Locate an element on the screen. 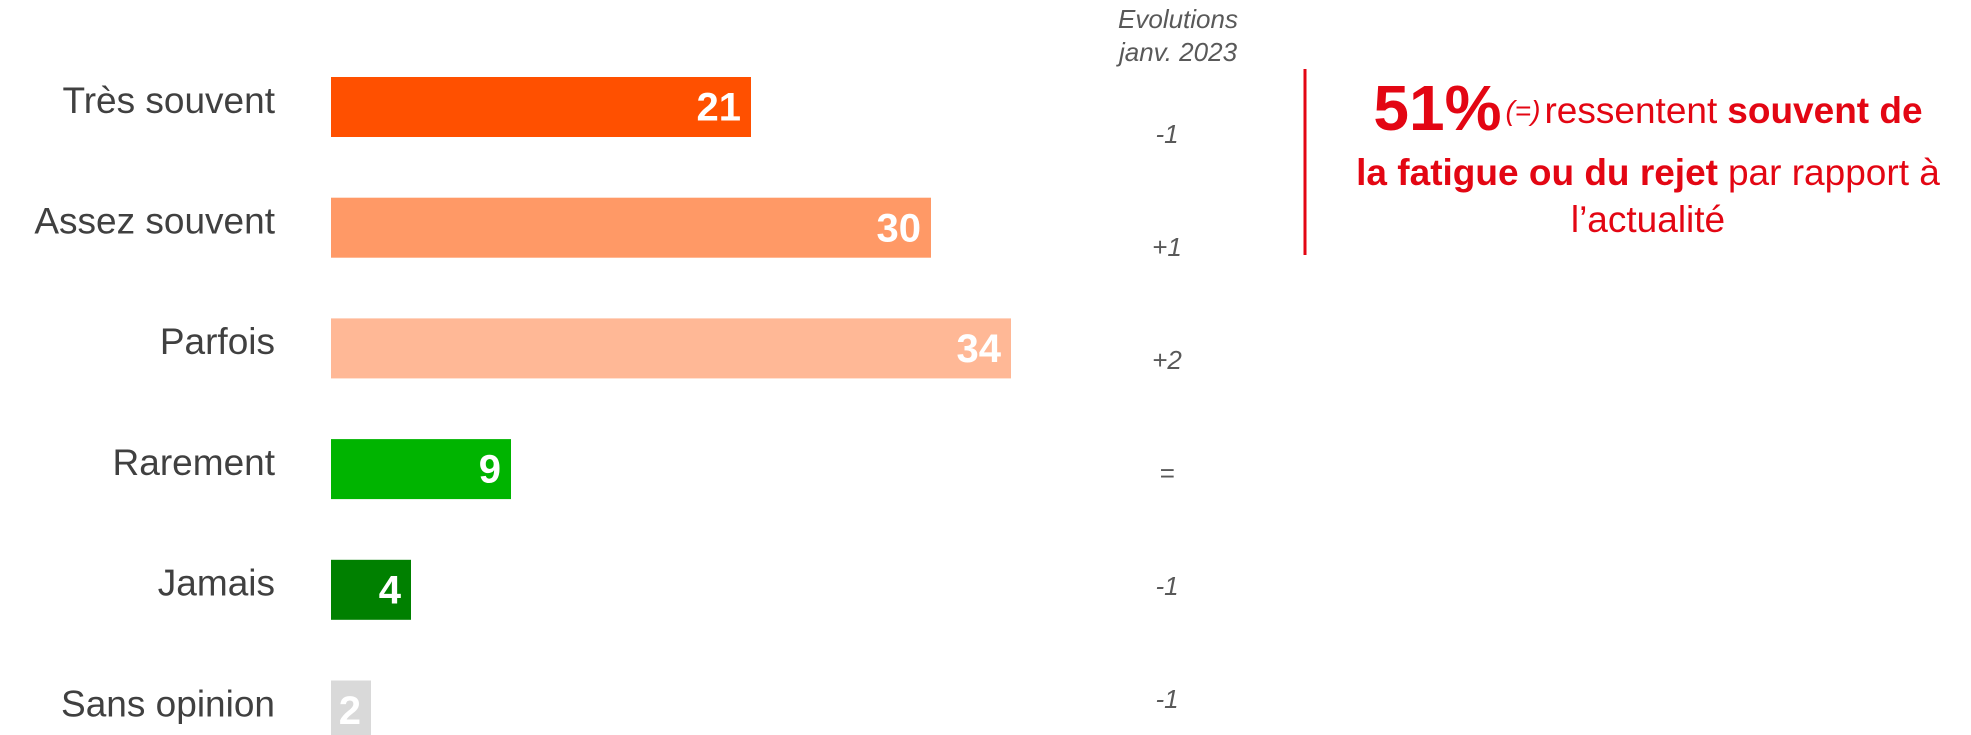 The image size is (1971, 735). value-label: 9 is located at coordinates (490, 470).